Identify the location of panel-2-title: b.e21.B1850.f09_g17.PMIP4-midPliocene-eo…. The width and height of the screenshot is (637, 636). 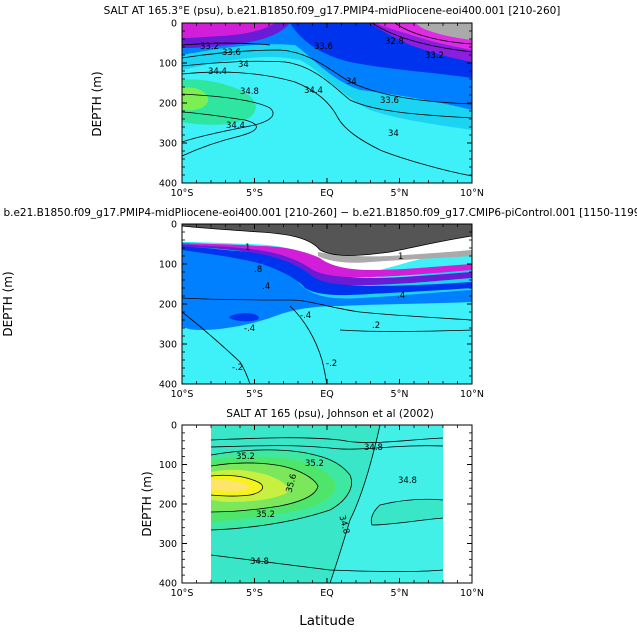
(320, 213).